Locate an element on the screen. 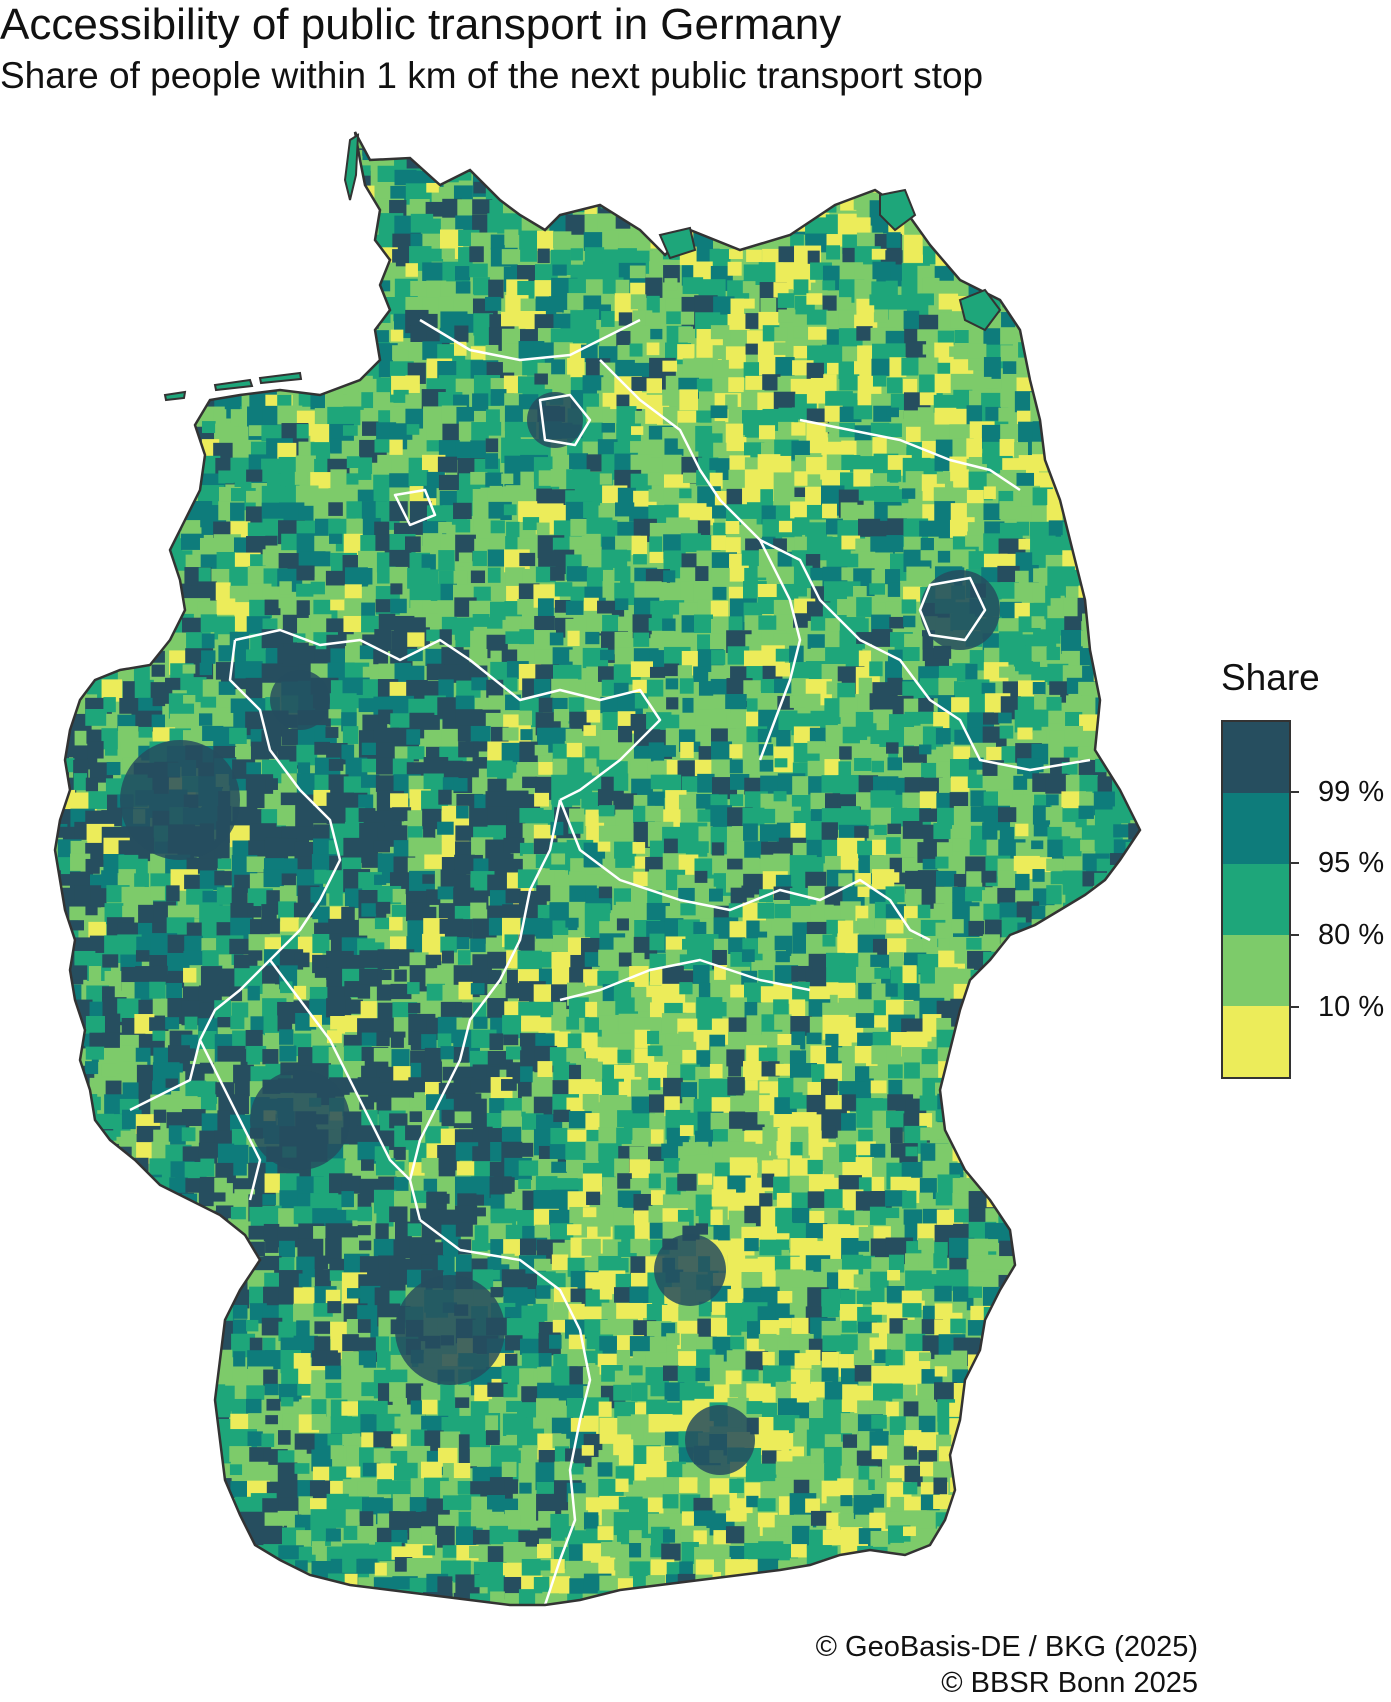  legend-break-label: 80 % is located at coordinates (1351, 935).